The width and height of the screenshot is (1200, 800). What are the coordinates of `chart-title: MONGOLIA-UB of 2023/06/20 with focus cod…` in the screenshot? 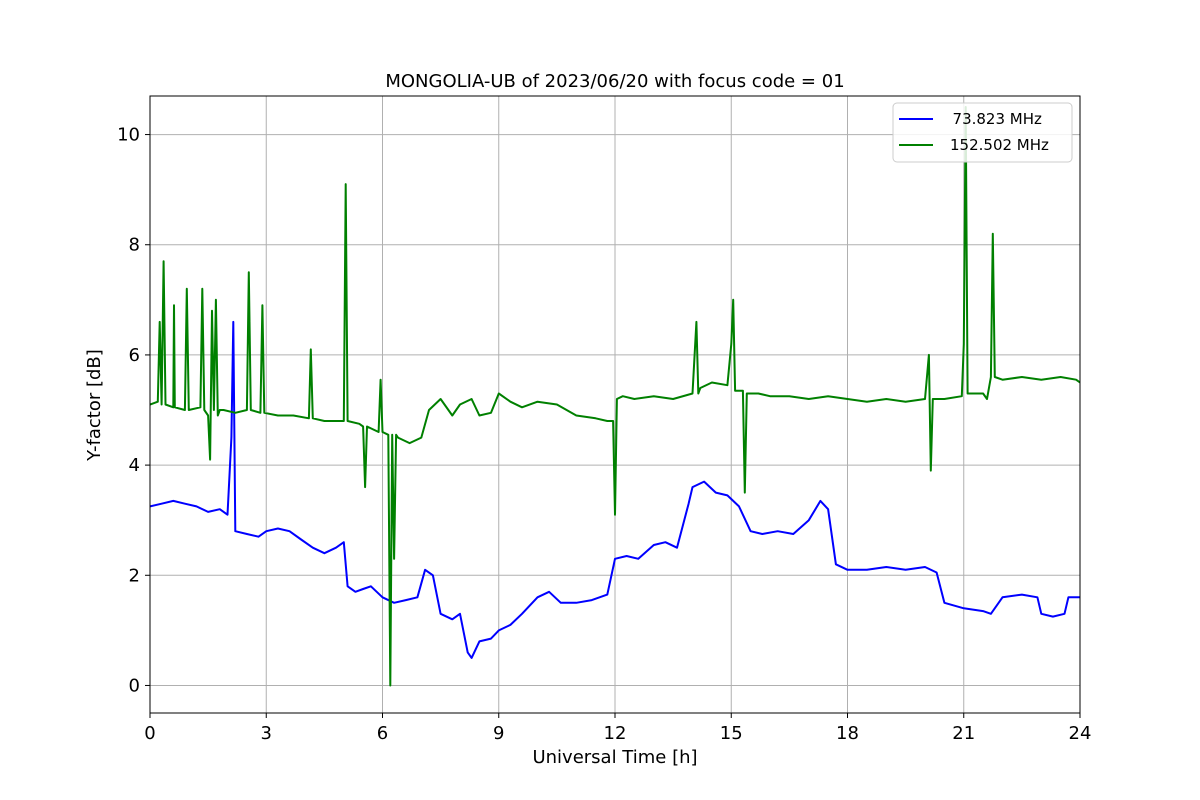 It's located at (614, 81).